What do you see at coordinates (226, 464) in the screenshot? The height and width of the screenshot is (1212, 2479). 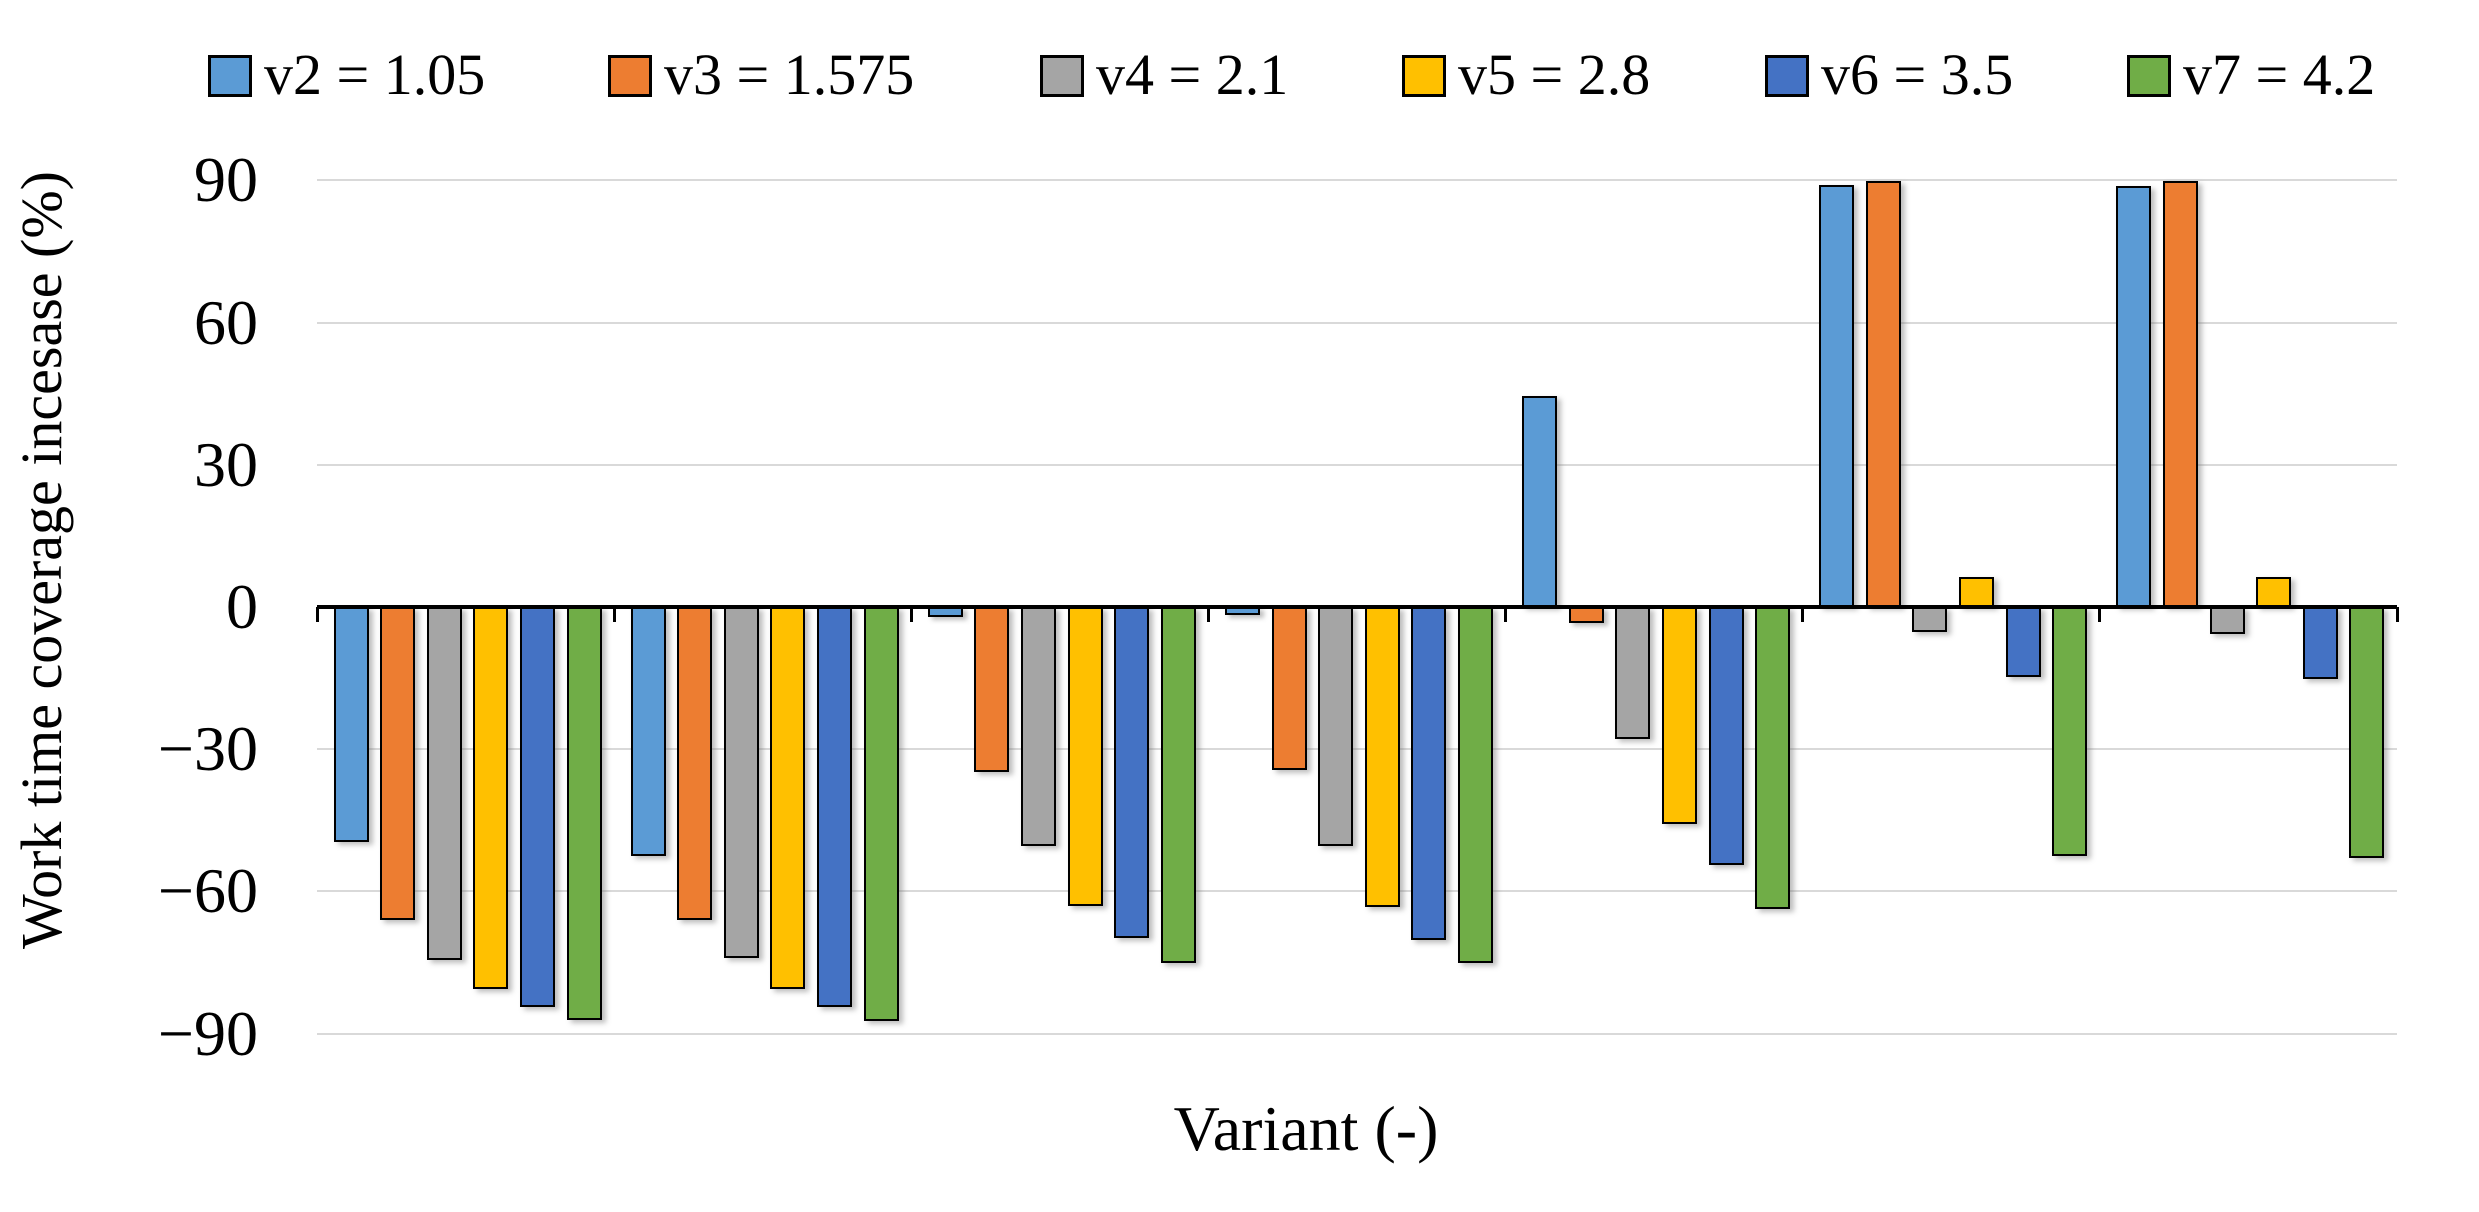 I see `y-tick-label: 30` at bounding box center [226, 464].